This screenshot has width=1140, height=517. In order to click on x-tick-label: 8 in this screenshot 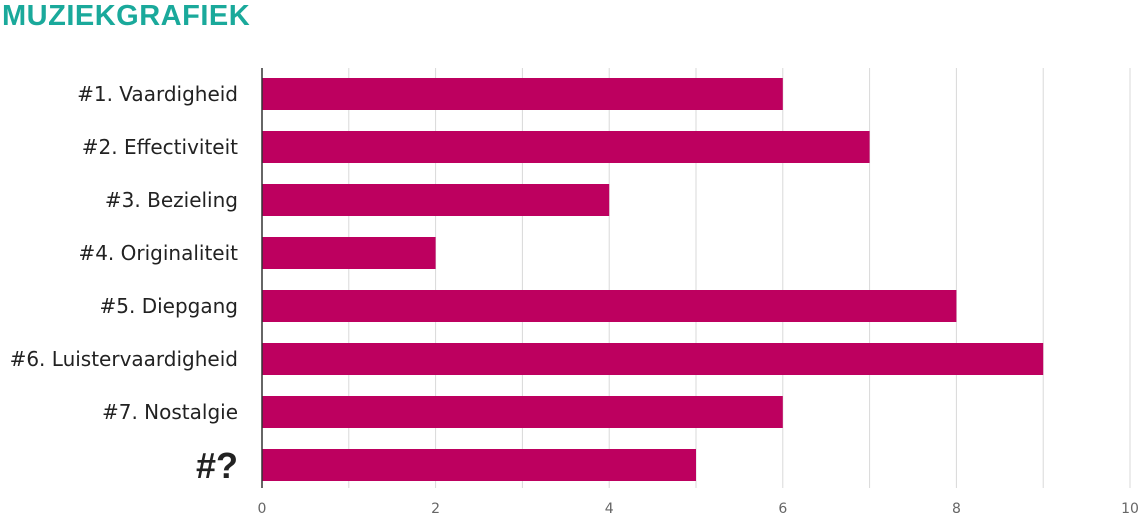, I will do `click(956, 509)`.